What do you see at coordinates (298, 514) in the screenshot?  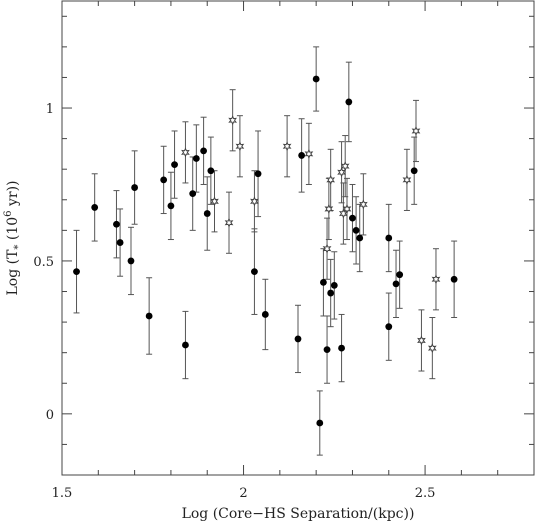 I see `x-axis-label: Log (Core−HS Separation/(kpc))` at bounding box center [298, 514].